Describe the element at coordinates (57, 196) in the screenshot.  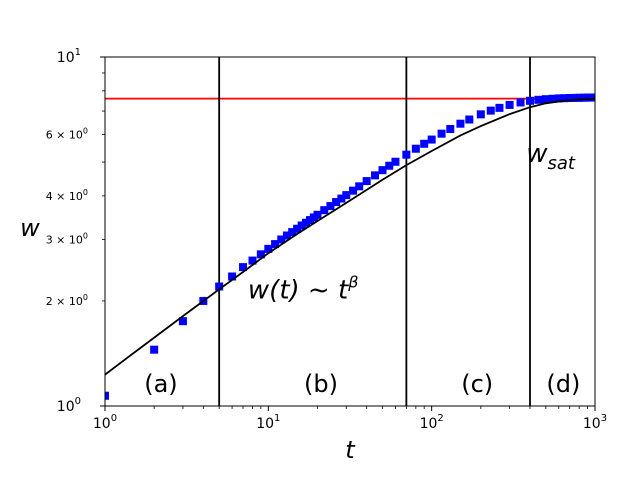
I see `y-minor-mant: 4 ×` at that location.